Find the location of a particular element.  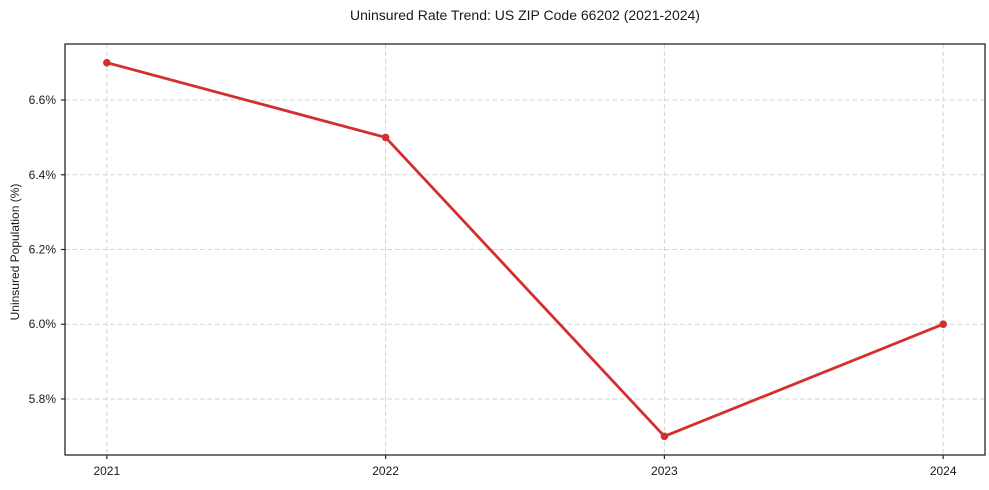

y-tick-label-6.4%: 6.4% is located at coordinates (43, 175).